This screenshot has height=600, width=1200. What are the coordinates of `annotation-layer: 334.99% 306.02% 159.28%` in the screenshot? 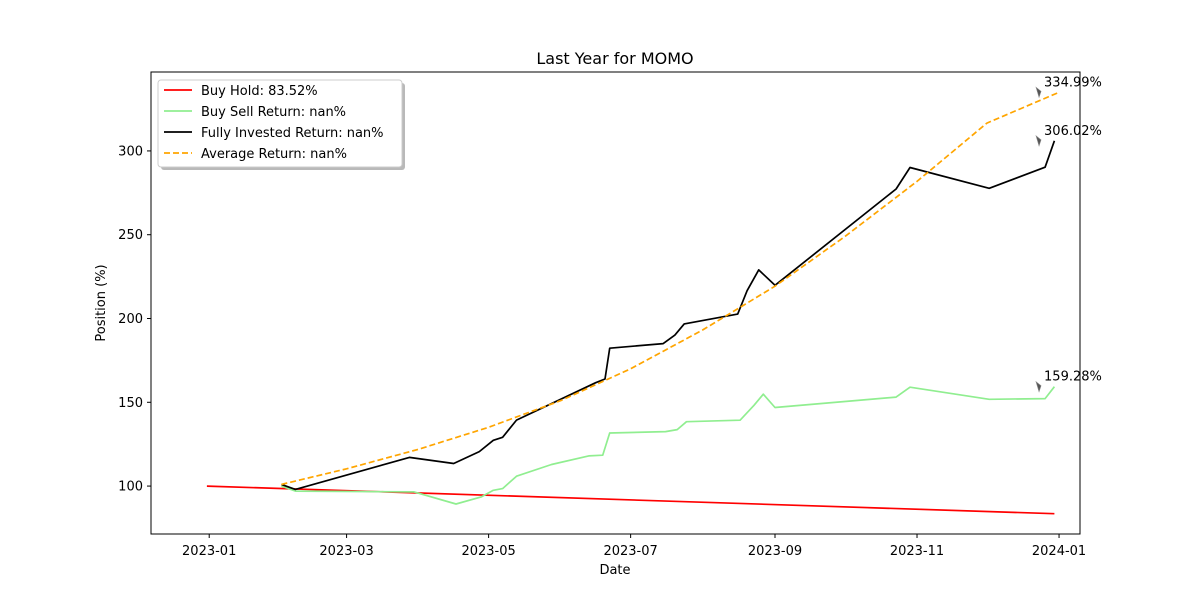 It's located at (1068, 234).